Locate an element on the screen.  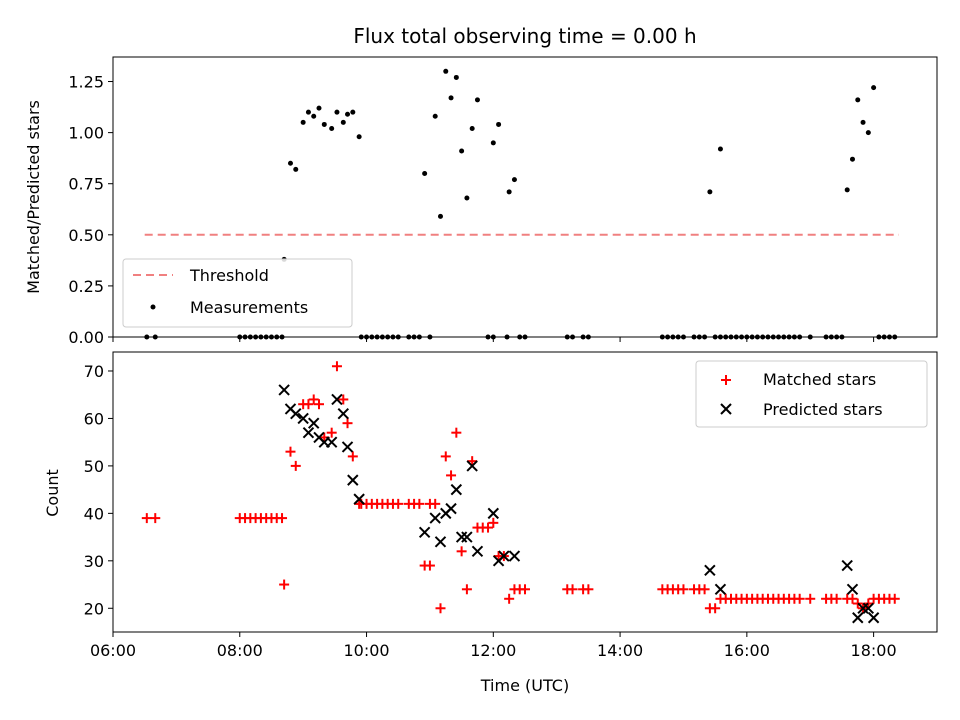
count-y-tick-label: 60 is located at coordinates (94, 418).